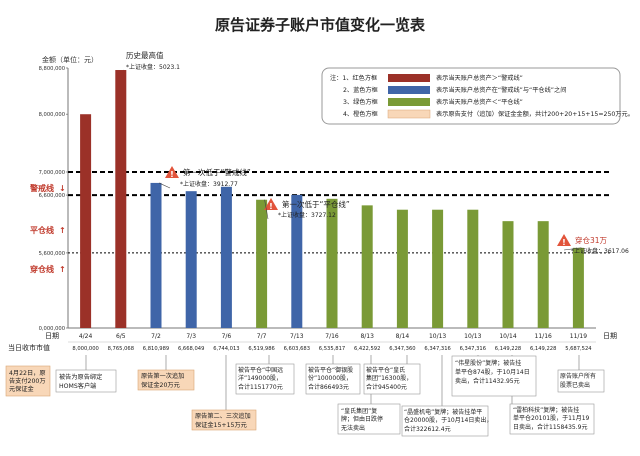 The height and width of the screenshot is (456, 640). I want to click on x-tick-label: 8/13, so click(367, 336).